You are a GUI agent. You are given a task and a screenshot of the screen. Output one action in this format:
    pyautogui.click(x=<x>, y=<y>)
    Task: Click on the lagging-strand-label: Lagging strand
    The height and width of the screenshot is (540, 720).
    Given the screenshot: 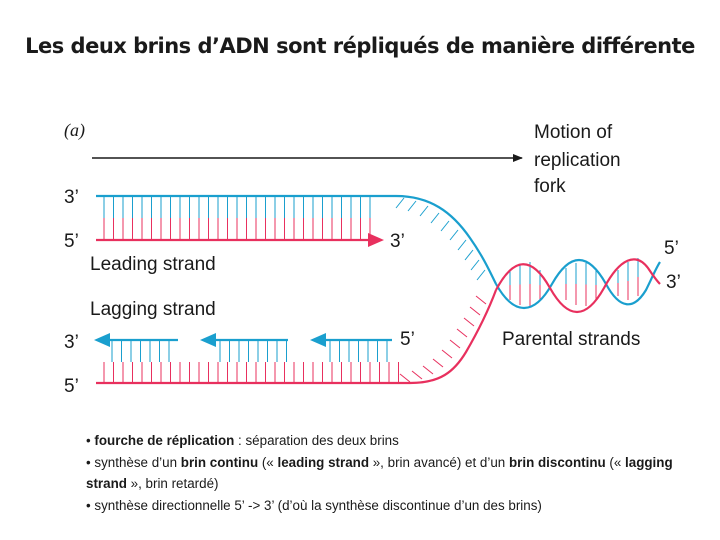 What is the action you would take?
    pyautogui.click(x=153, y=309)
    